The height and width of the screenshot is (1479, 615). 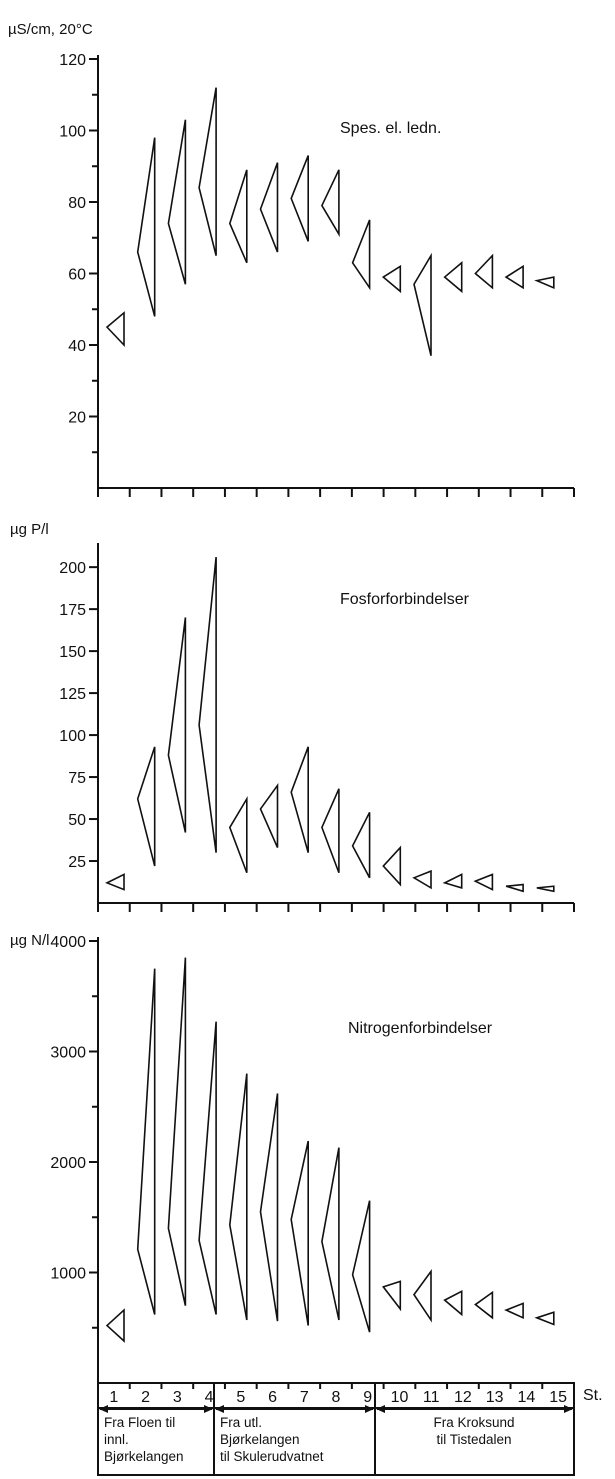 What do you see at coordinates (392, 866) in the screenshot?
I see `phosphorus-station-10-range-mark` at bounding box center [392, 866].